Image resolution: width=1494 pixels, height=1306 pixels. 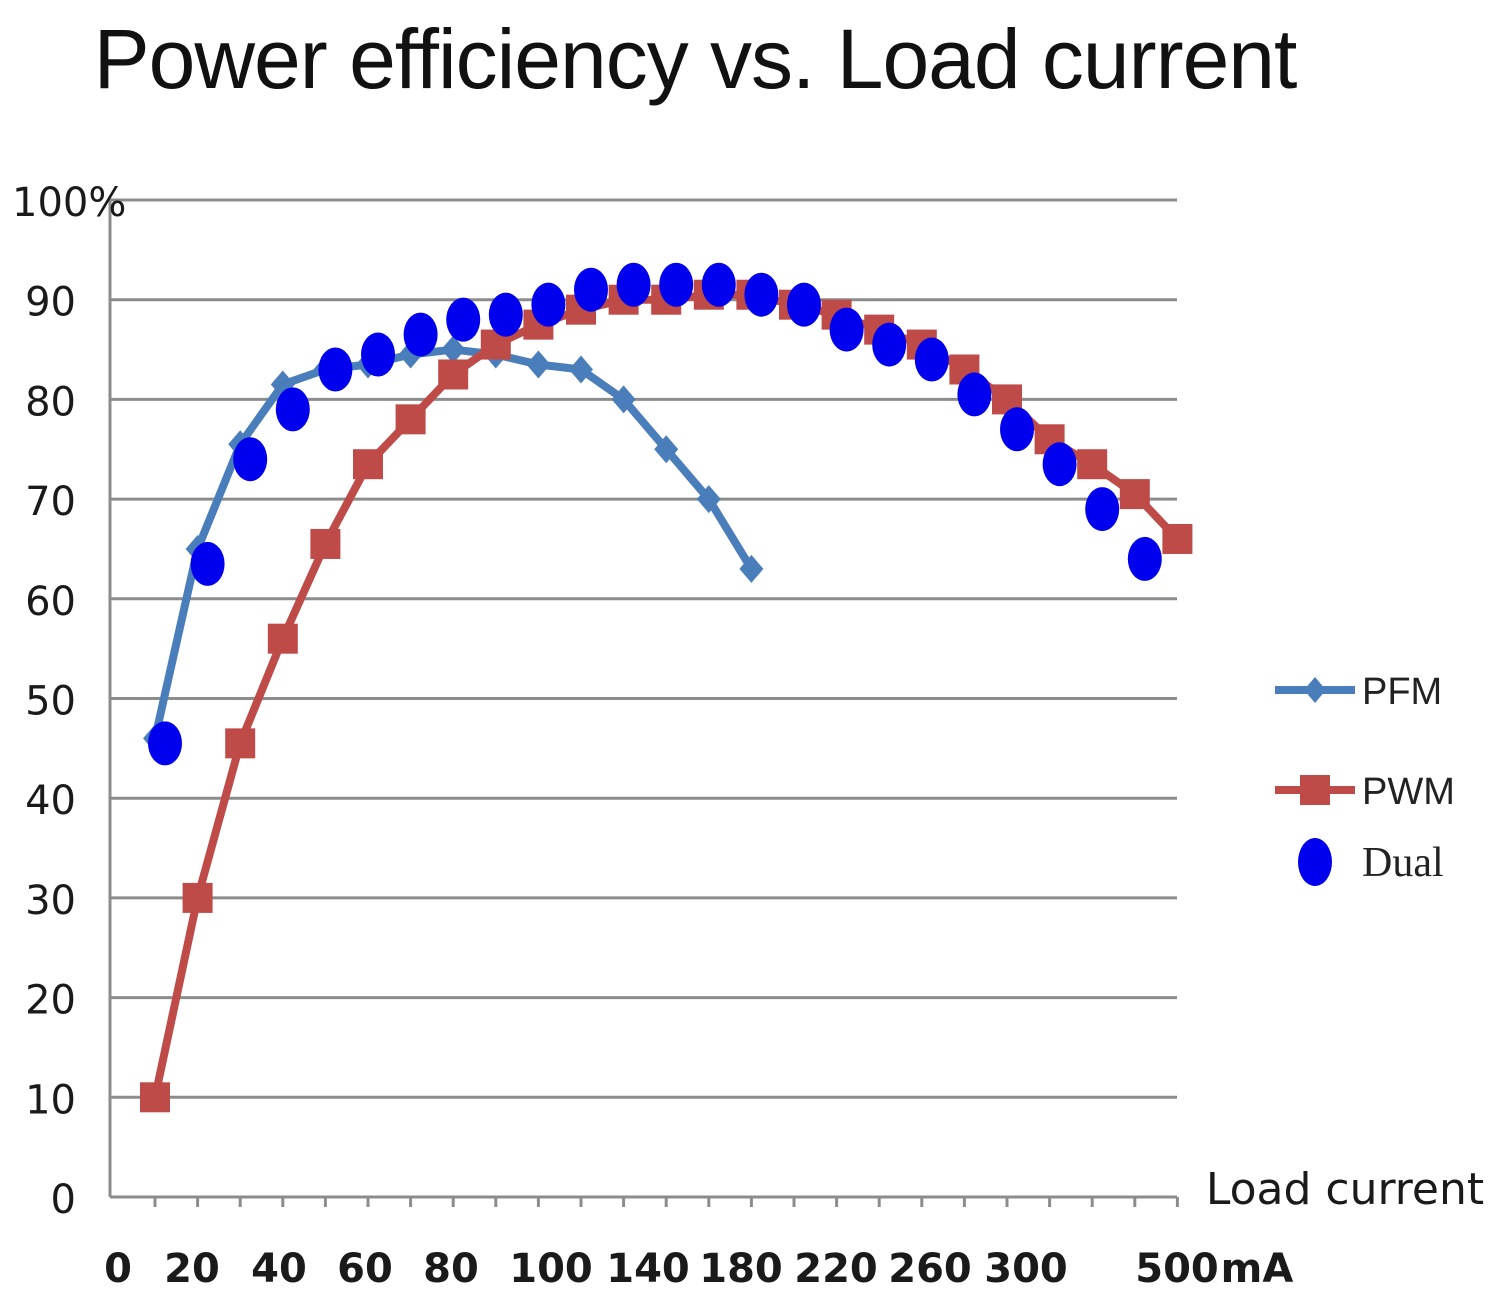 What do you see at coordinates (279, 1269) in the screenshot?
I see `x-tick-label: 40` at bounding box center [279, 1269].